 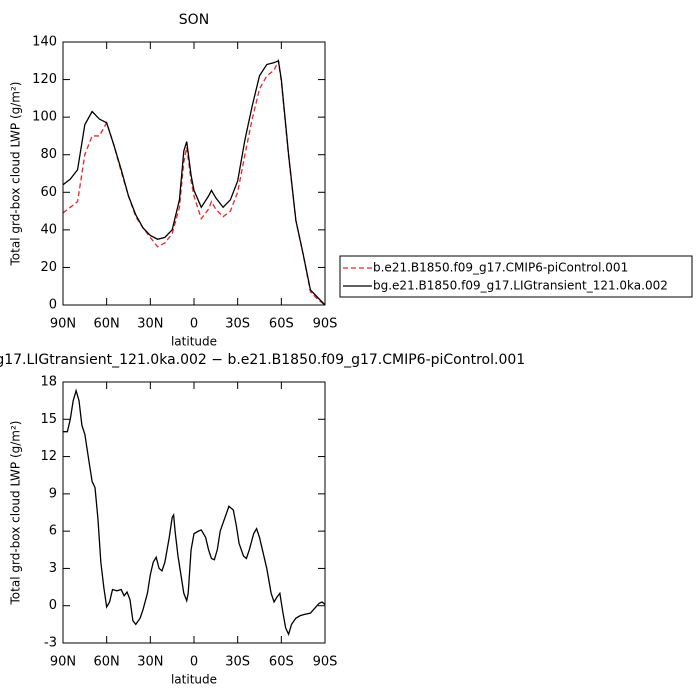 What do you see at coordinates (44, 117) in the screenshot?
I see `y-tick-label: 100` at bounding box center [44, 117].